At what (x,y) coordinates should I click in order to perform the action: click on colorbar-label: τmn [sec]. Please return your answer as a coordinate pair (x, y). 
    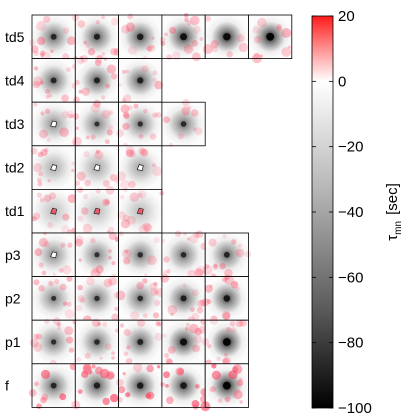
    Looking at the image, I should click on (394, 212).